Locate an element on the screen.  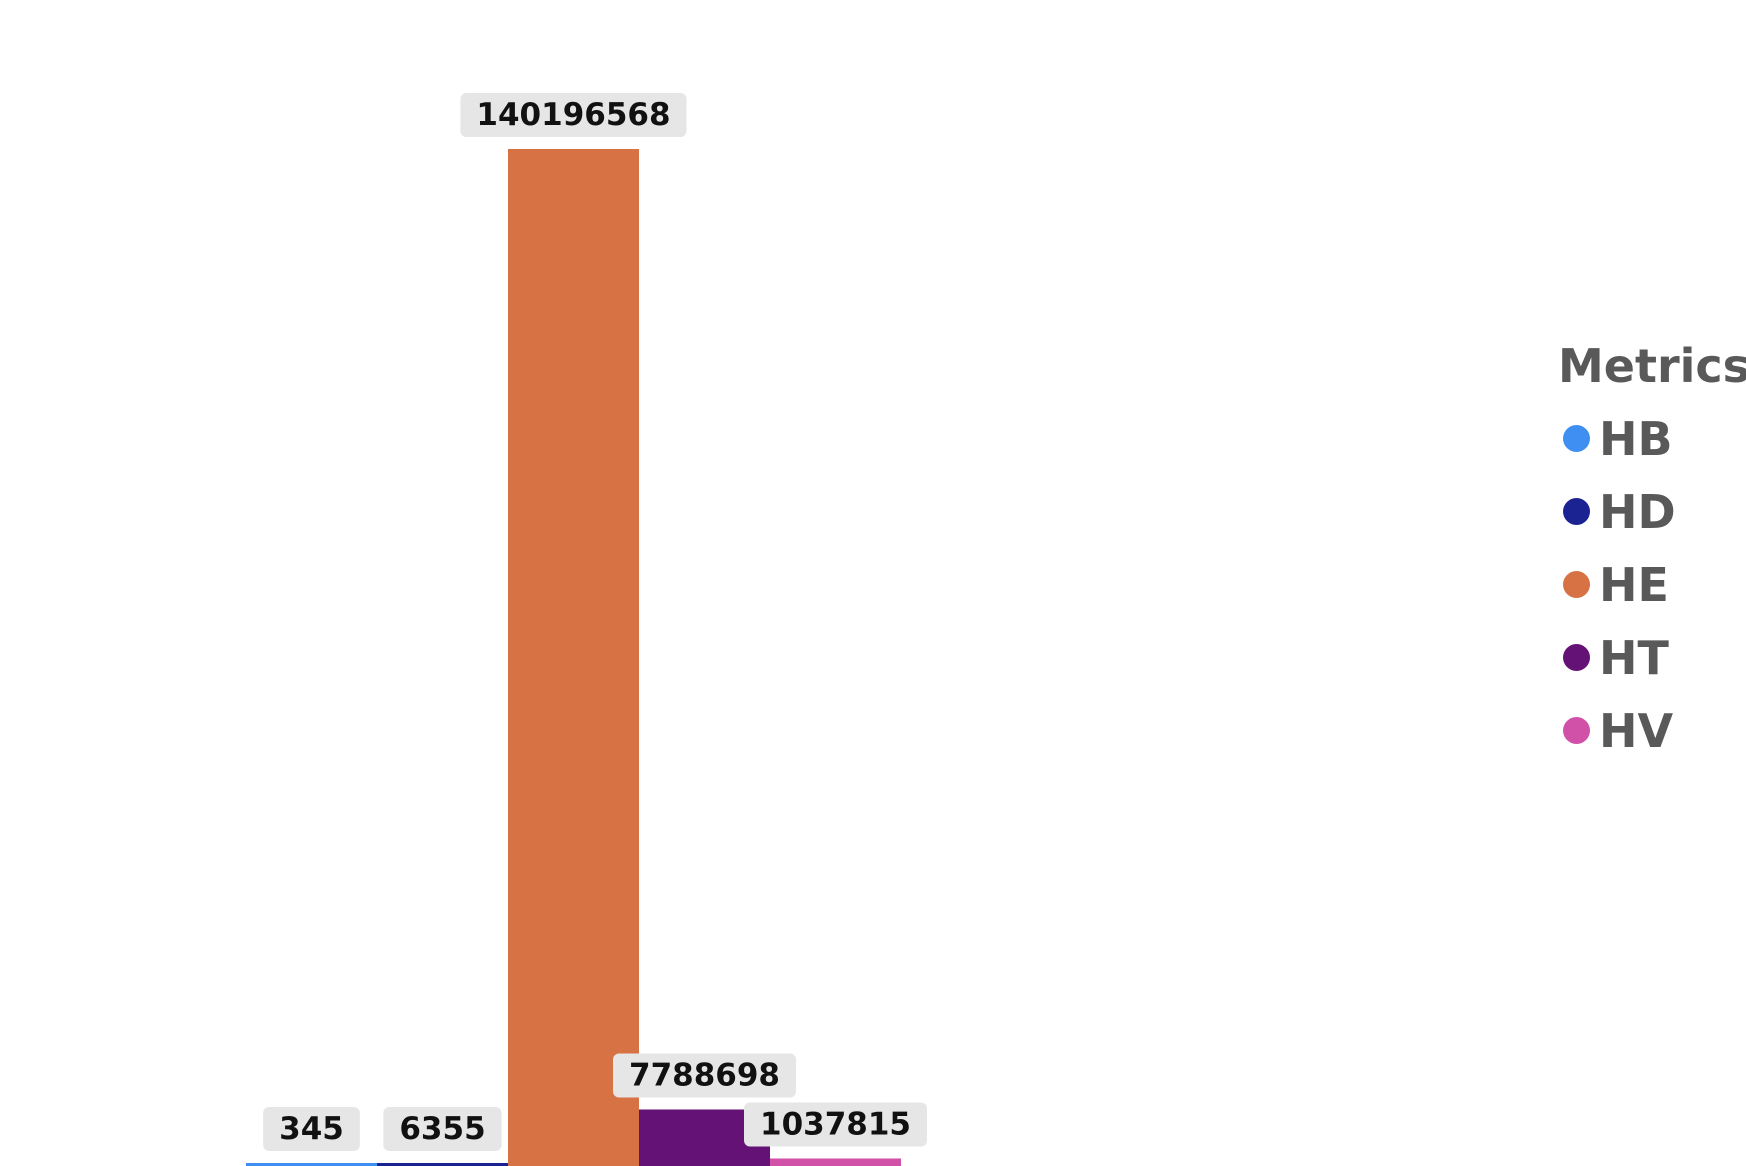
data-label-text-hd: 6355 is located at coordinates (442, 1129).